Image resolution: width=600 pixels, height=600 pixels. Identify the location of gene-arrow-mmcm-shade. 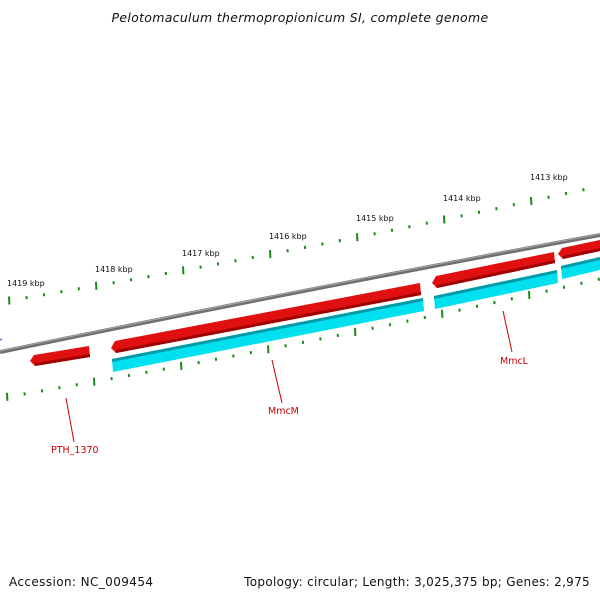
(268, 322).